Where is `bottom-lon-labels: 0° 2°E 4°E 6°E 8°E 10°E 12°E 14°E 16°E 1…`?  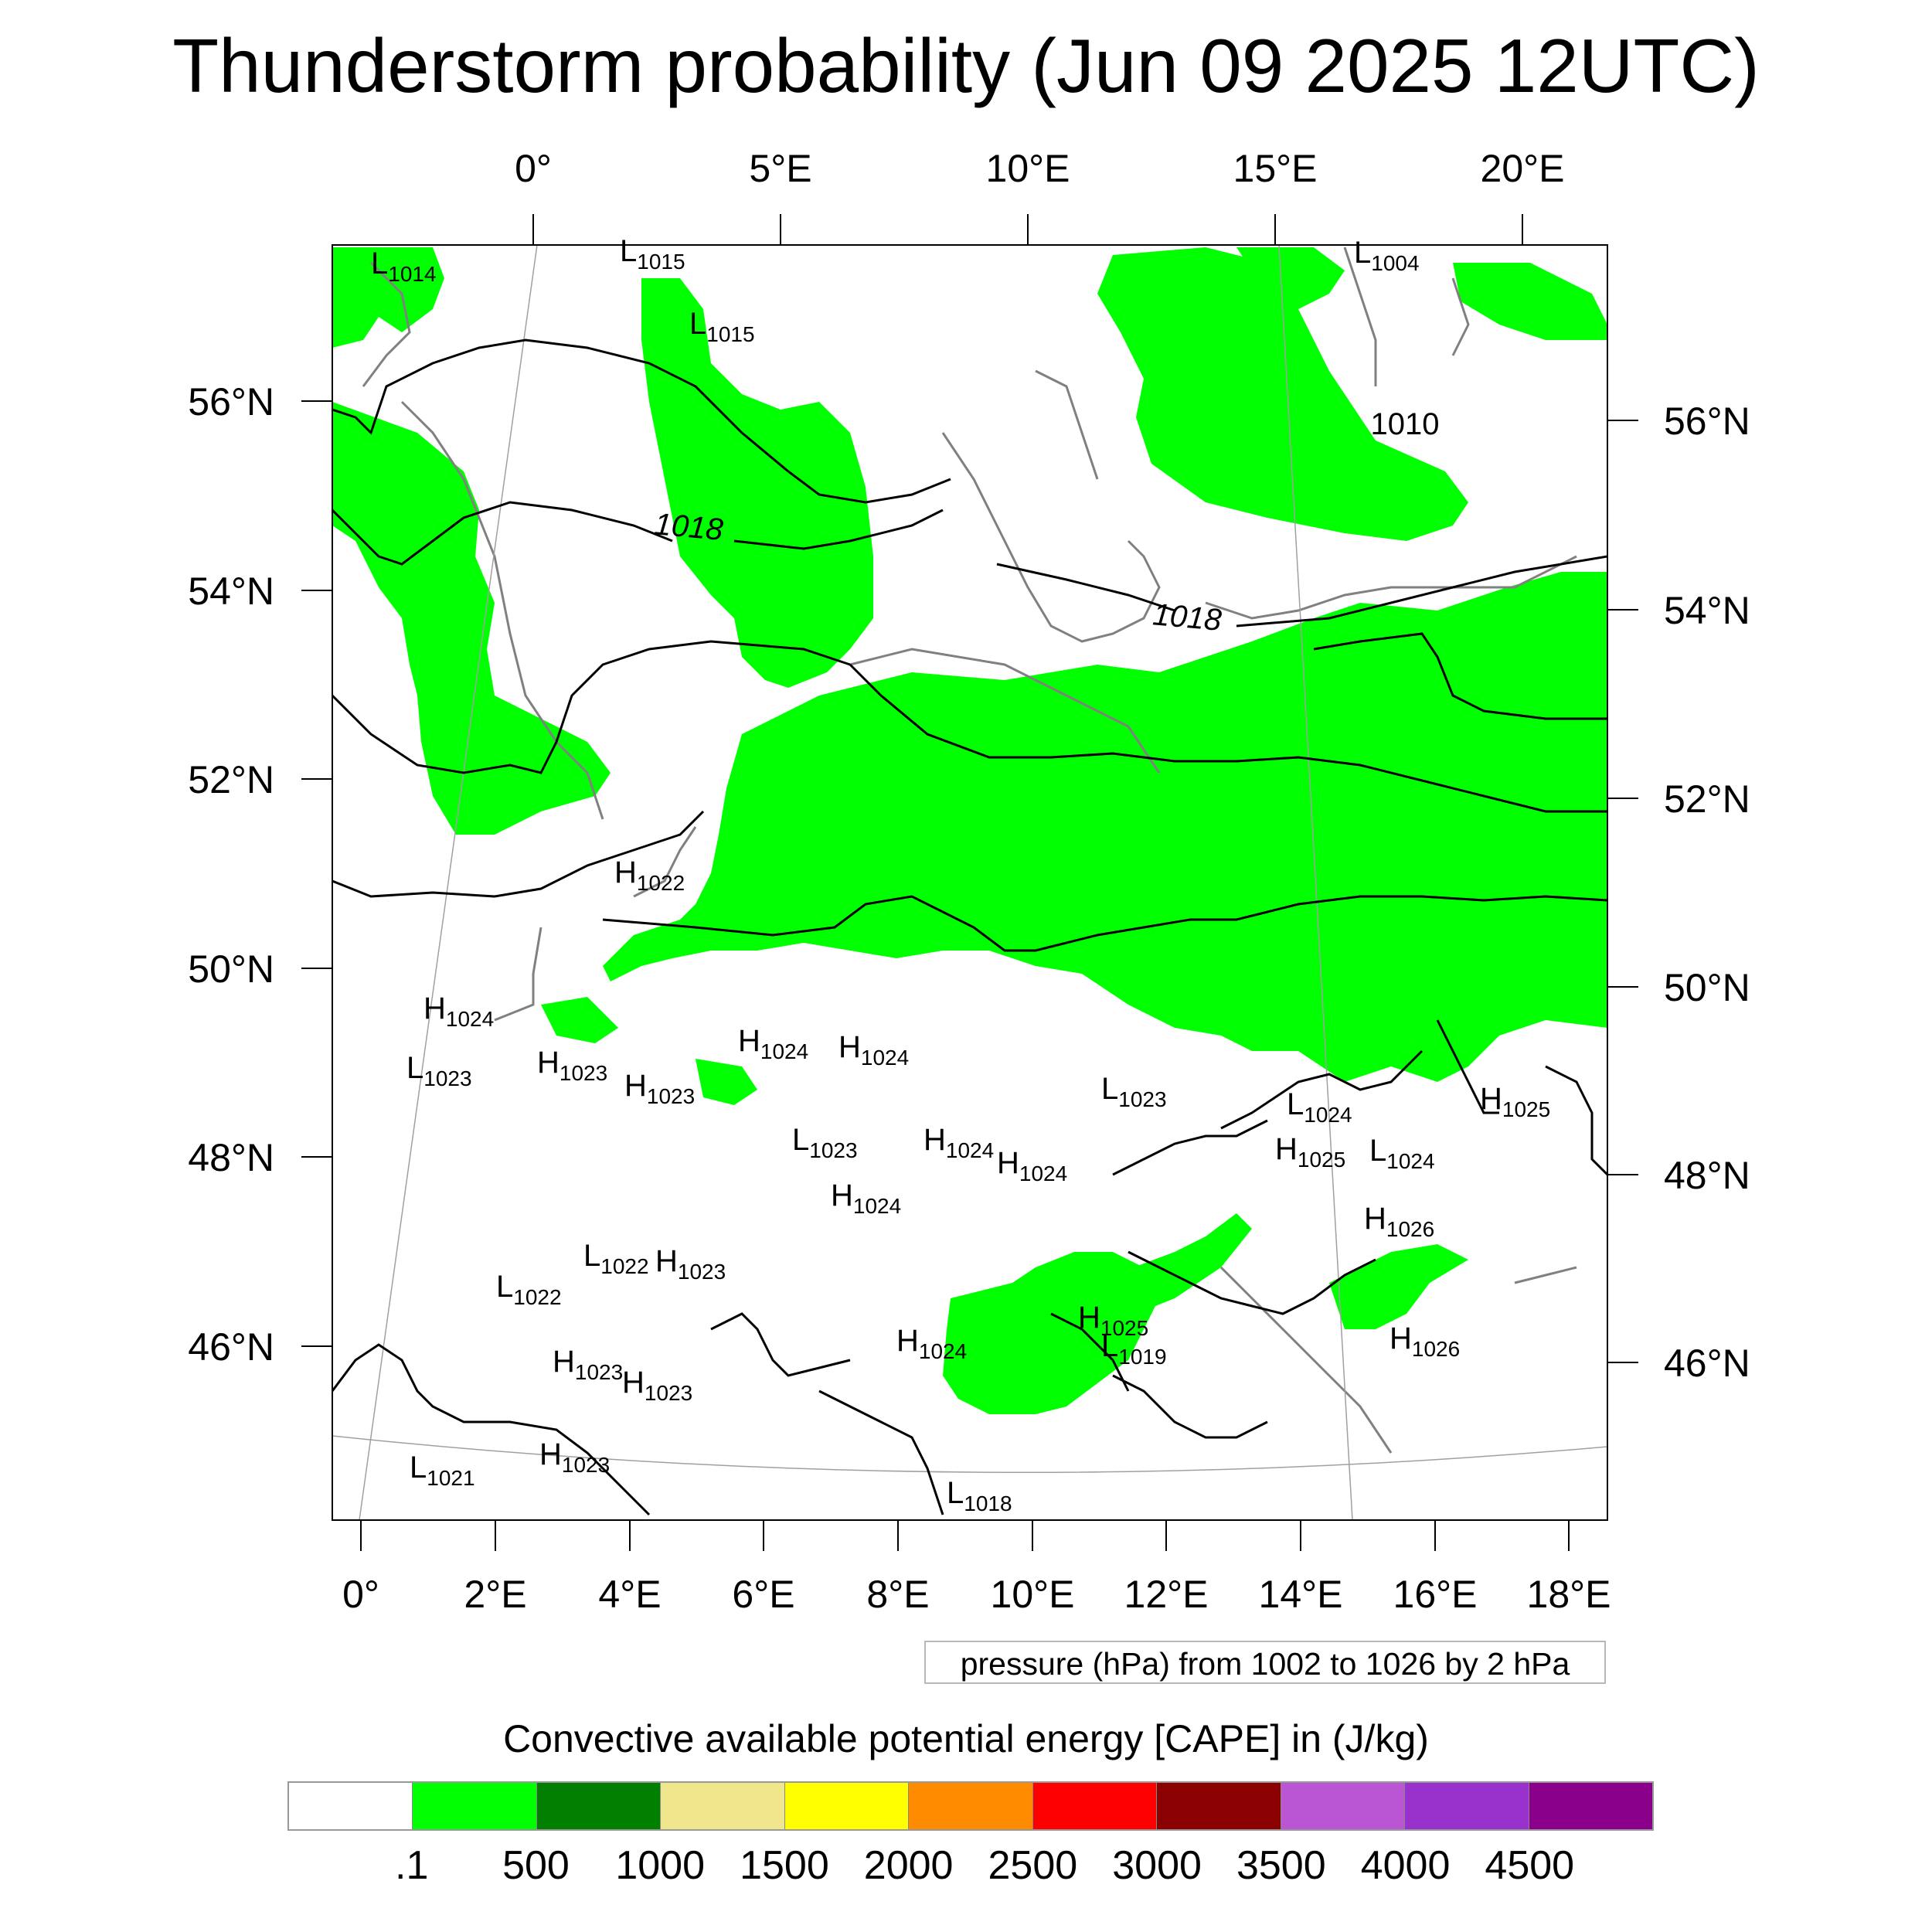
bottom-lon-labels: 0° 2°E 4°E 6°E 8°E 10°E 12°E 14°E 16°E 1… is located at coordinates (977, 1595).